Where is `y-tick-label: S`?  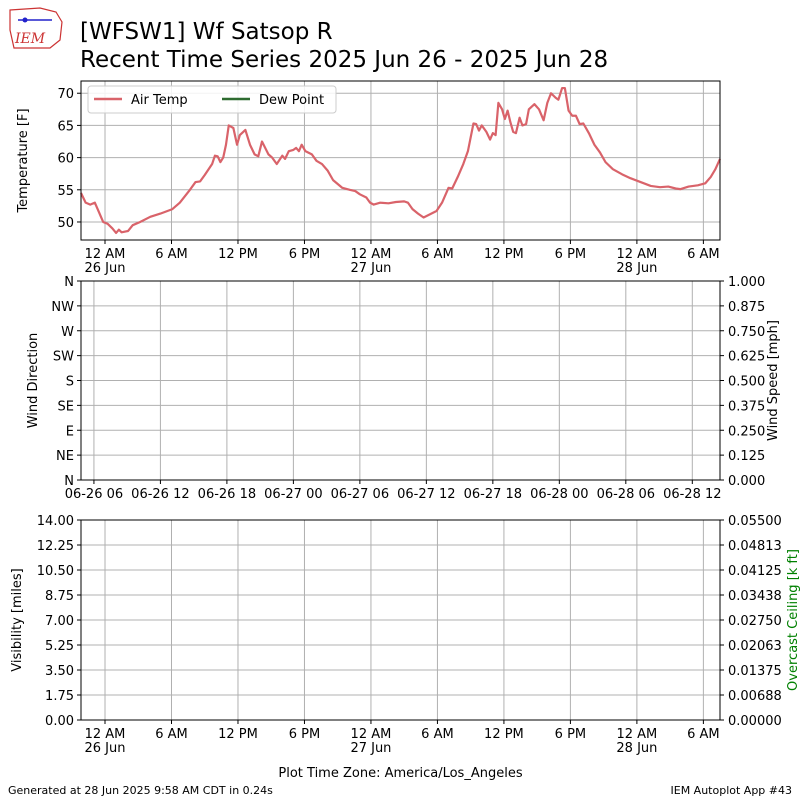
y-tick-label: S is located at coordinates (70, 382).